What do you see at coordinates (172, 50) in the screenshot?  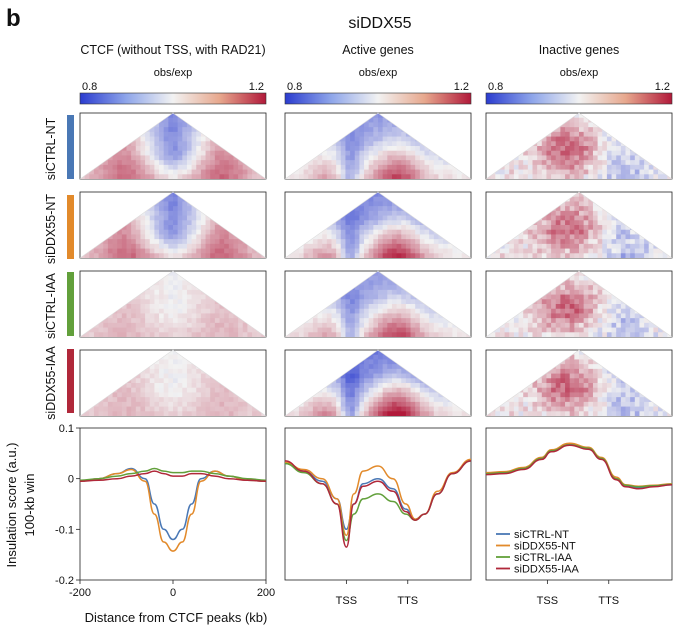 I see `column-title-1: CTCF (without TSS, with RAD21)` at bounding box center [172, 50].